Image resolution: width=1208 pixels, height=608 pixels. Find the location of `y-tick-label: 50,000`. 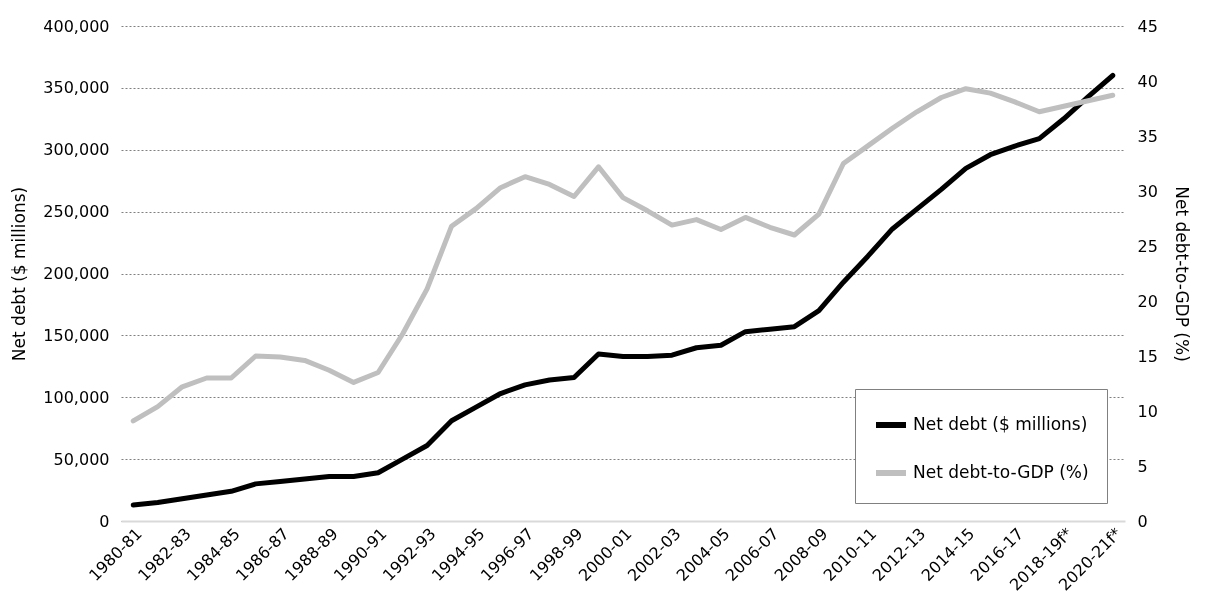

y-tick-label: 50,000 is located at coordinates (81, 459).